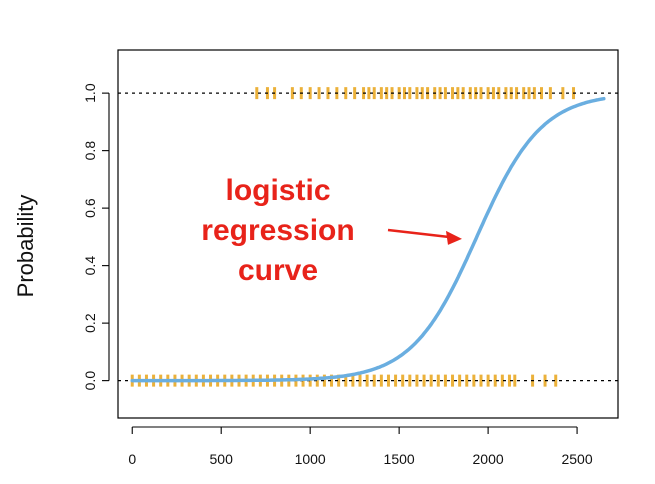 This screenshot has height=484, width=655. Describe the element at coordinates (96, 237) in the screenshot. I see `y-axis: 0.0 0.2 0.4 0.6 0.8 1.0` at that location.